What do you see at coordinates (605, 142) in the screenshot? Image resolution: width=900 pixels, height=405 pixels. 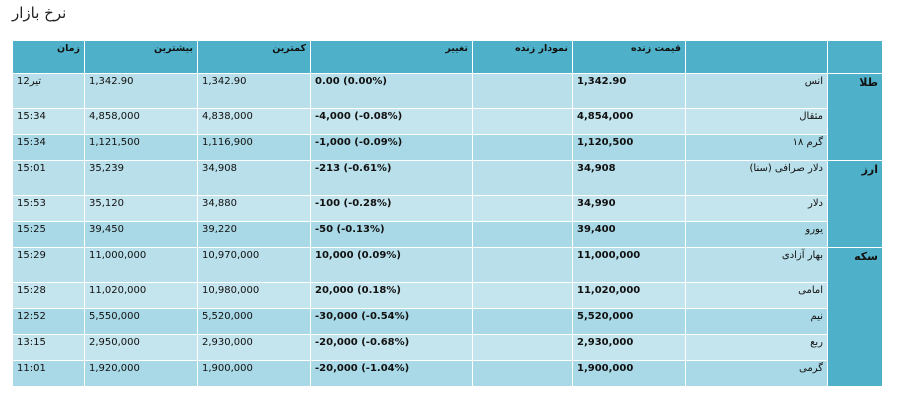 I see `live-price-text: 1,120,500` at bounding box center [605, 142].